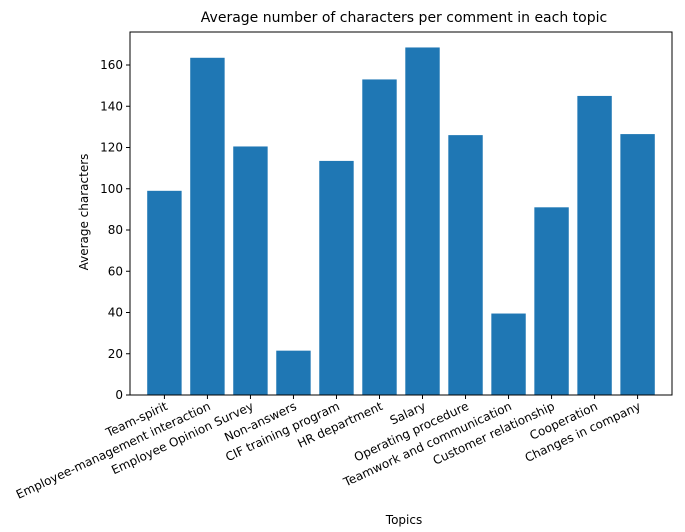 The width and height of the screenshot is (685, 532). What do you see at coordinates (551, 301) in the screenshot?
I see `bar-customer-relationship` at bounding box center [551, 301].